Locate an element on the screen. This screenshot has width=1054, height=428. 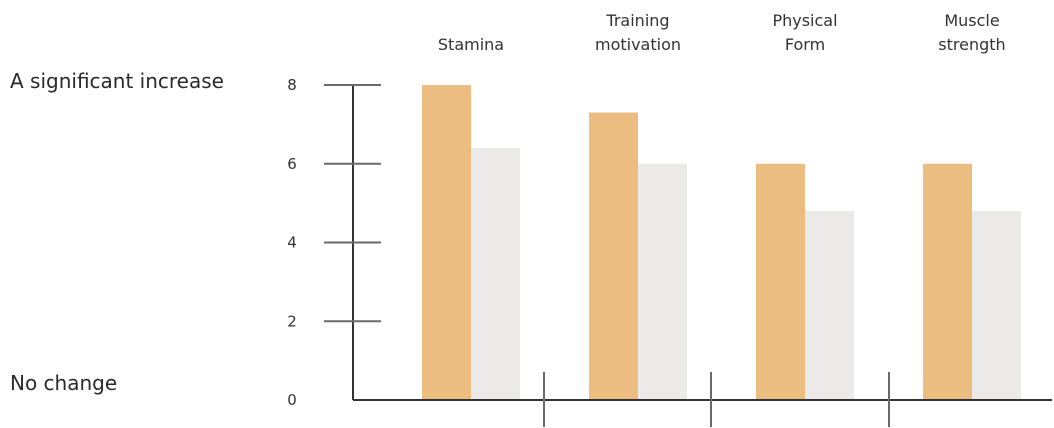
category-label-4-line-1: Muscle is located at coordinates (971, 20).